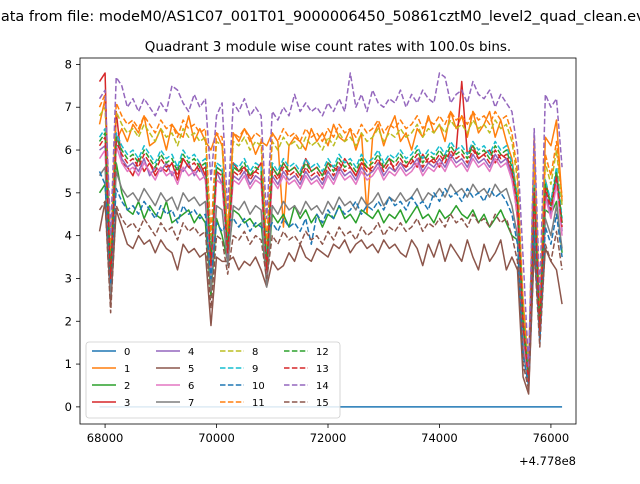  I want to click on legend-label-9: 9, so click(255, 369).